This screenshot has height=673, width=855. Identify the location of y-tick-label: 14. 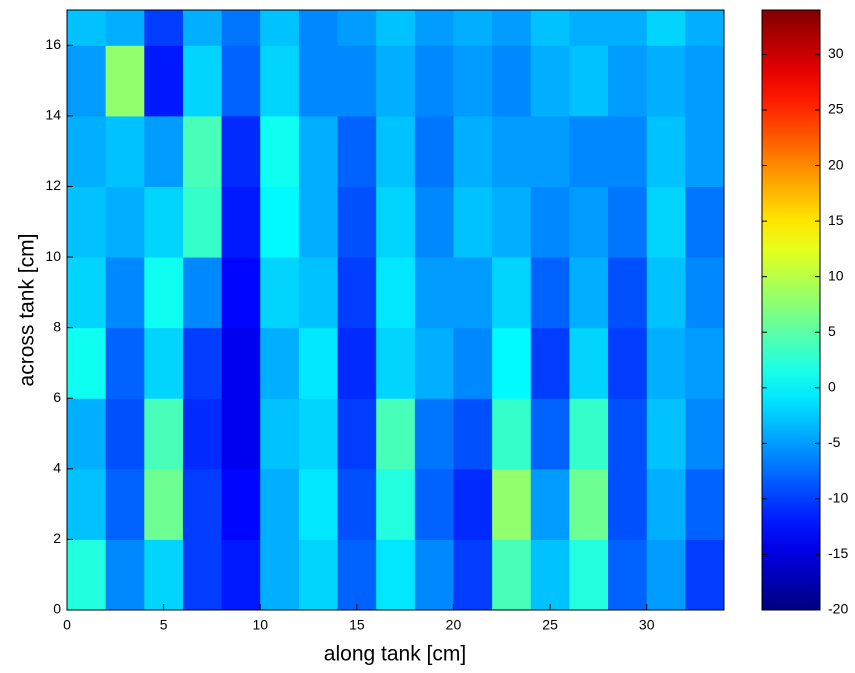
(53, 115).